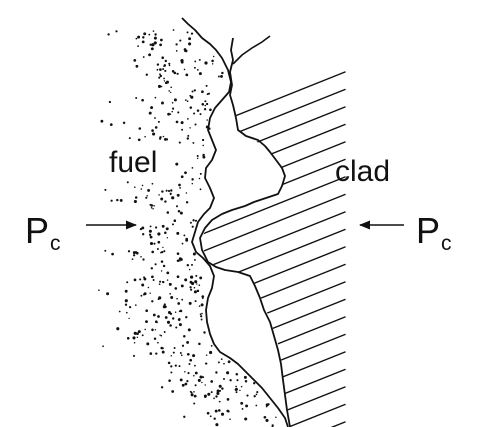 Image resolution: width=477 pixels, height=427 pixels. I want to click on clad-label: clad, so click(362, 172).